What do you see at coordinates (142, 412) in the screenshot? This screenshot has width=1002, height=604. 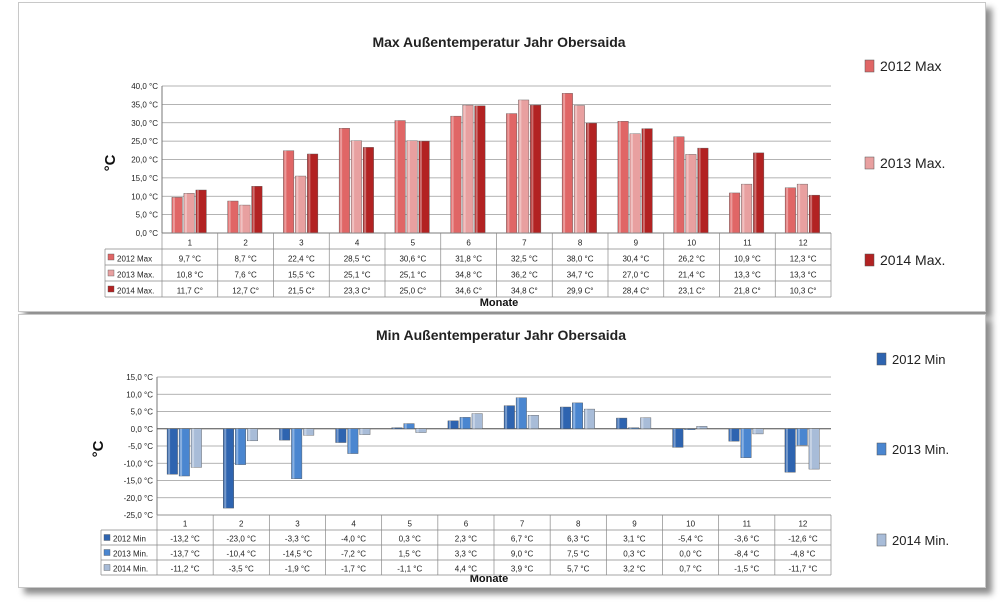 I see `y-tick-label: 5,0 °C` at bounding box center [142, 412].